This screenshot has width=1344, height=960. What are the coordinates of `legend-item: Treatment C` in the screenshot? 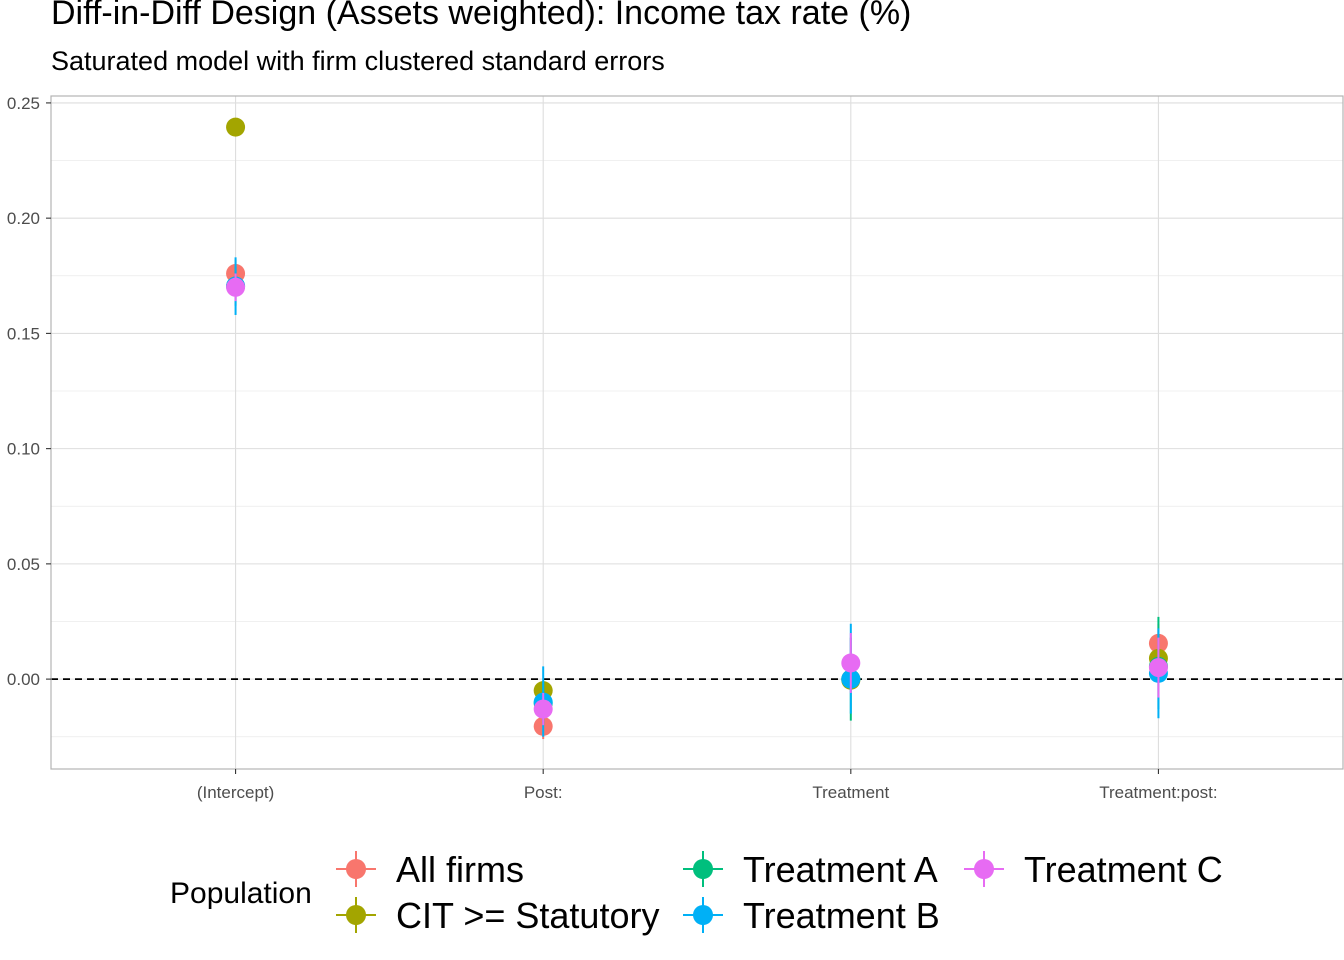 It's located at (1093, 869).